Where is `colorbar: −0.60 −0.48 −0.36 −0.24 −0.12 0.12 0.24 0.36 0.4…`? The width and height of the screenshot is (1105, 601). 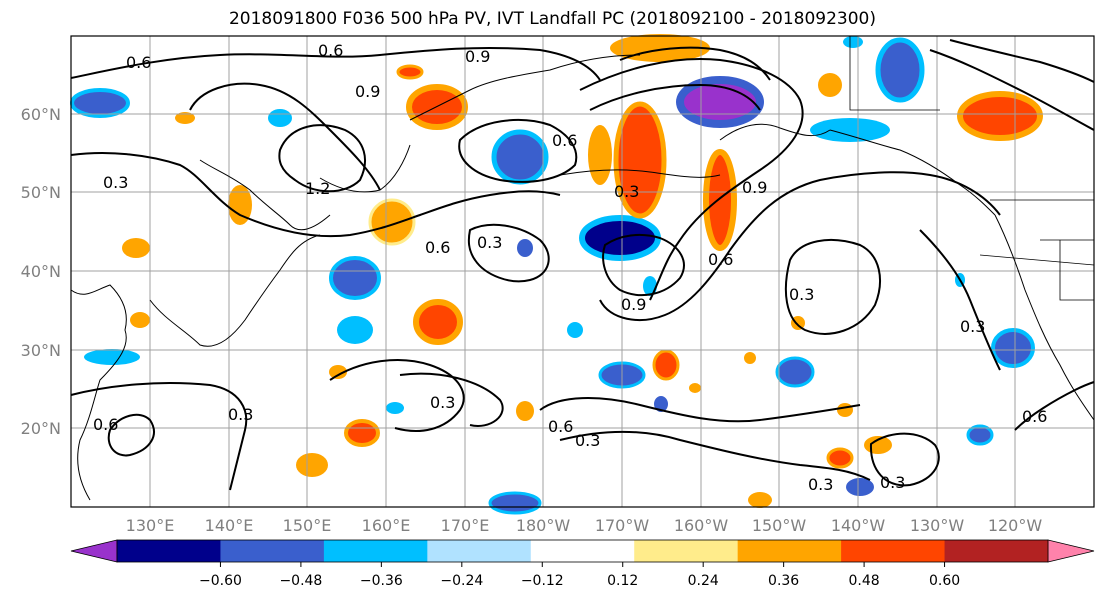
colorbar: −0.60 −0.48 −0.36 −0.24 −0.12 0.12 0.24 0.36 0.4… is located at coordinates (582, 564).